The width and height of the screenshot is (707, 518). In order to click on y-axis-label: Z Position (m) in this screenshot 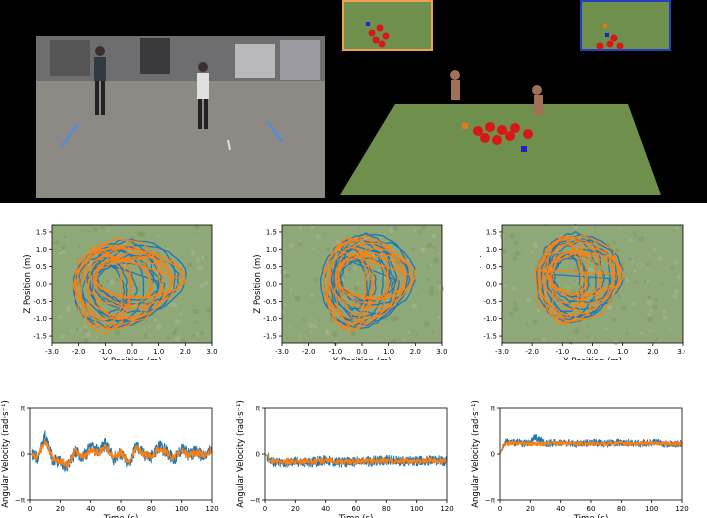, I will do `click(258, 283)`.